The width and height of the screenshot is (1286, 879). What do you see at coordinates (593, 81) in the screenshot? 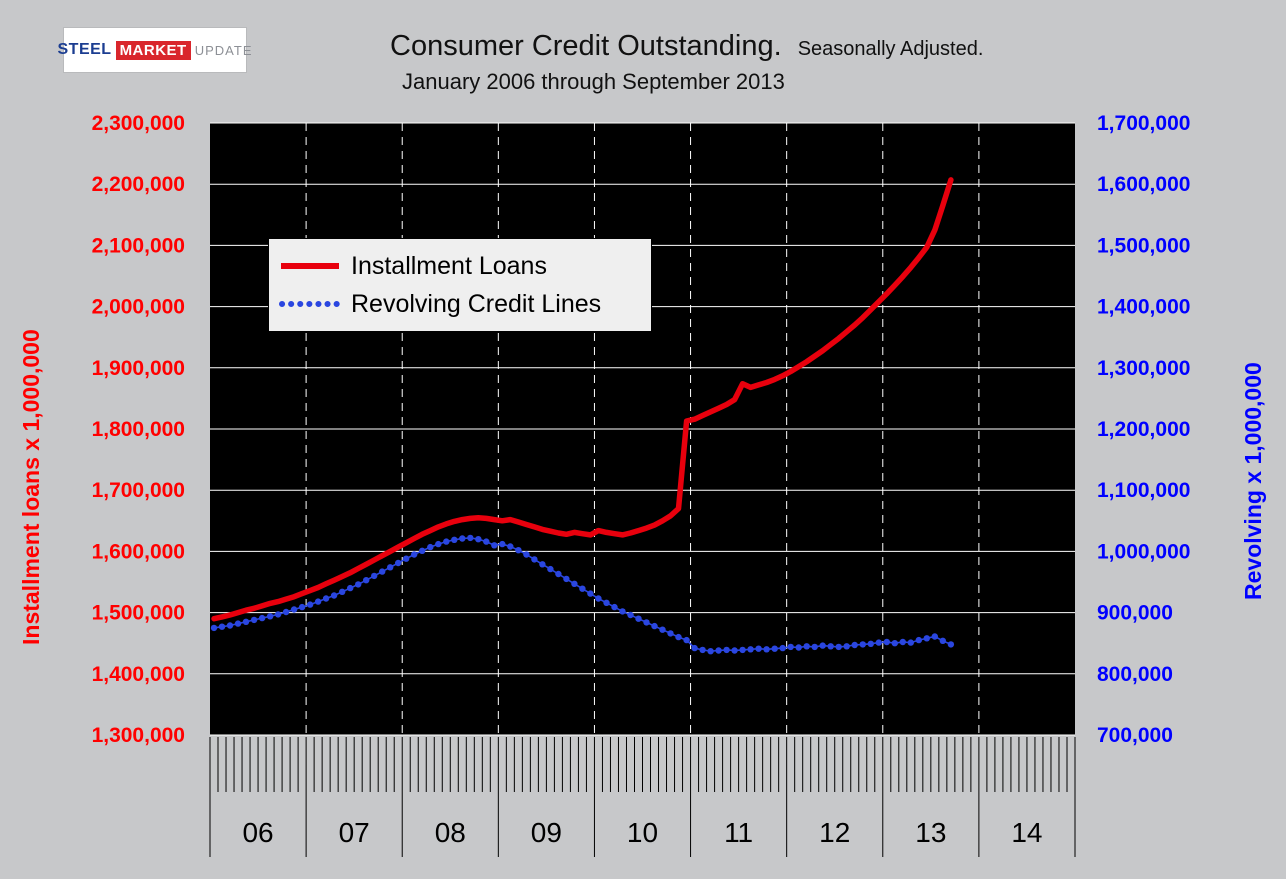
I see `chart-date-range: January 2006 through September 2013` at bounding box center [593, 81].